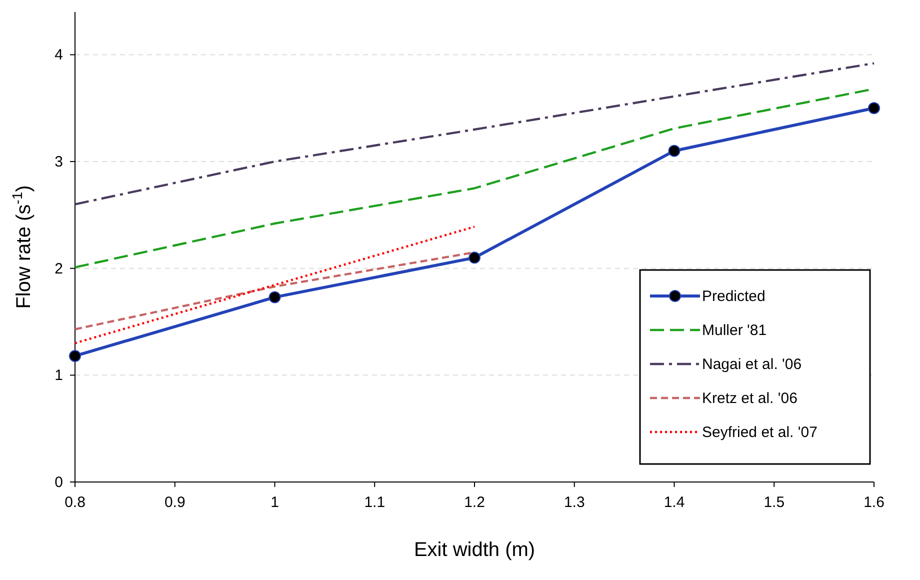 The width and height of the screenshot is (920, 580). What do you see at coordinates (474, 502) in the screenshot?
I see `x-tick-label: 1.2` at bounding box center [474, 502].